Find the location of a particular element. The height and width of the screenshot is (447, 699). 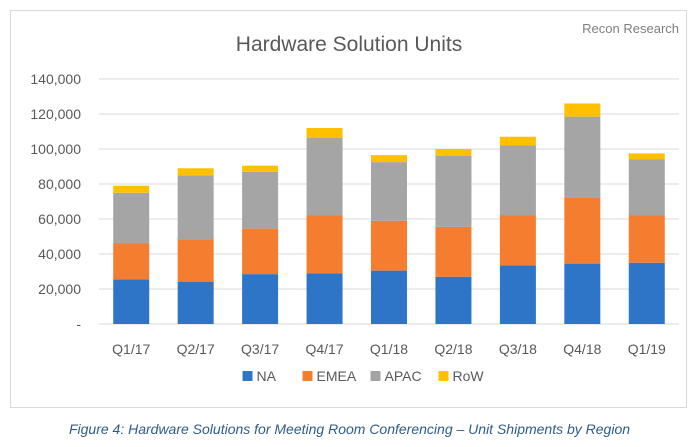

y-tick-label: 100,000 is located at coordinates (55, 149).